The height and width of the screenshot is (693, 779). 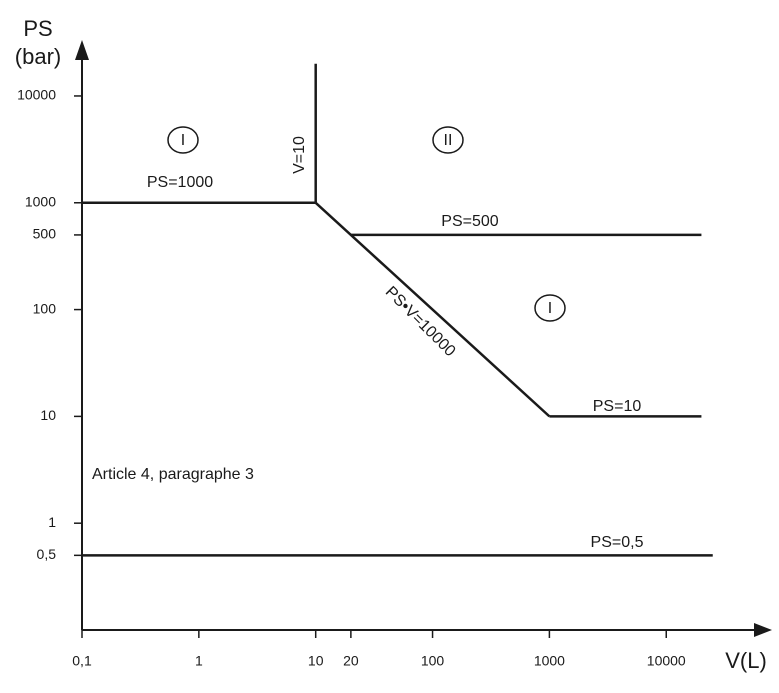 What do you see at coordinates (82, 661) in the screenshot?
I see `x-tick-label: 0,1` at bounding box center [82, 661].